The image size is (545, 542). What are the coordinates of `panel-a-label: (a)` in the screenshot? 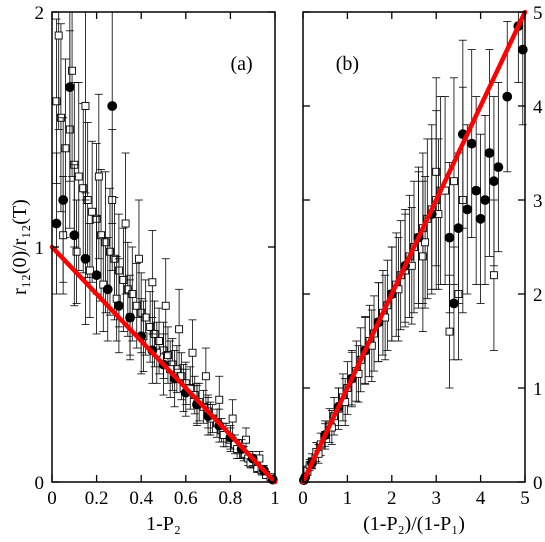 It's located at (241, 64).